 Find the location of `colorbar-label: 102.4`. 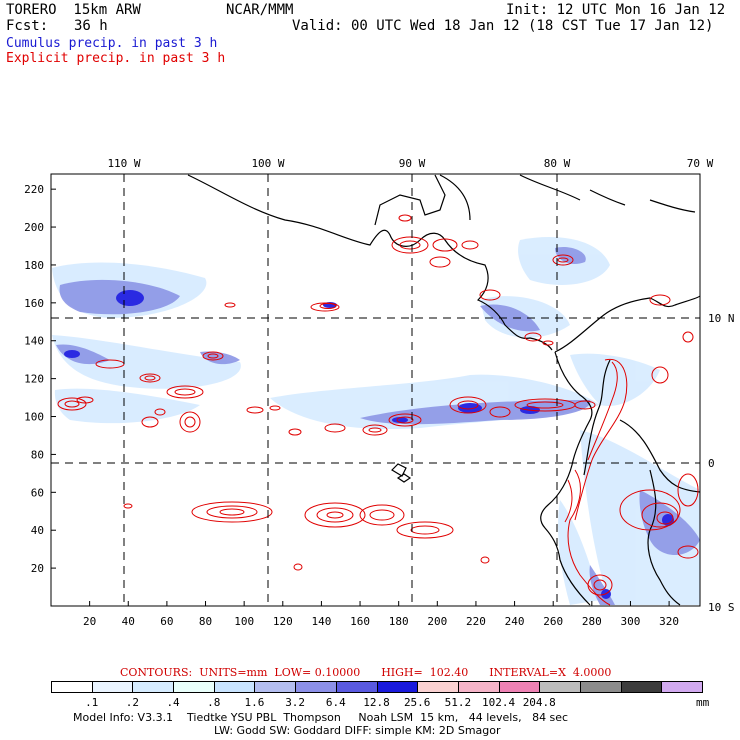

colorbar-label: 102.4 is located at coordinates (499, 702).